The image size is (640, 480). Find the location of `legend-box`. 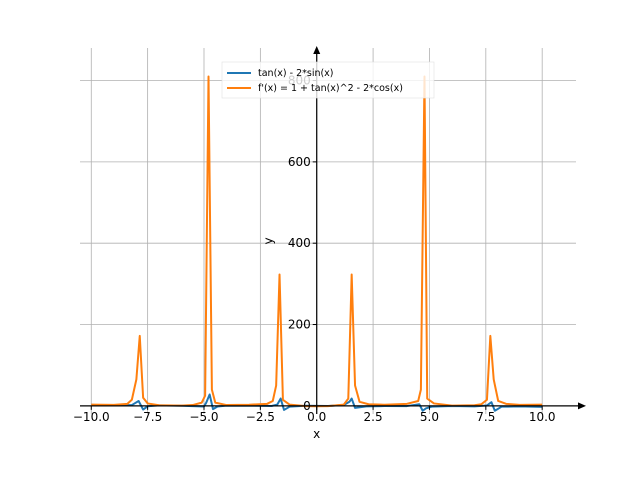

legend-box is located at coordinates (328, 80).